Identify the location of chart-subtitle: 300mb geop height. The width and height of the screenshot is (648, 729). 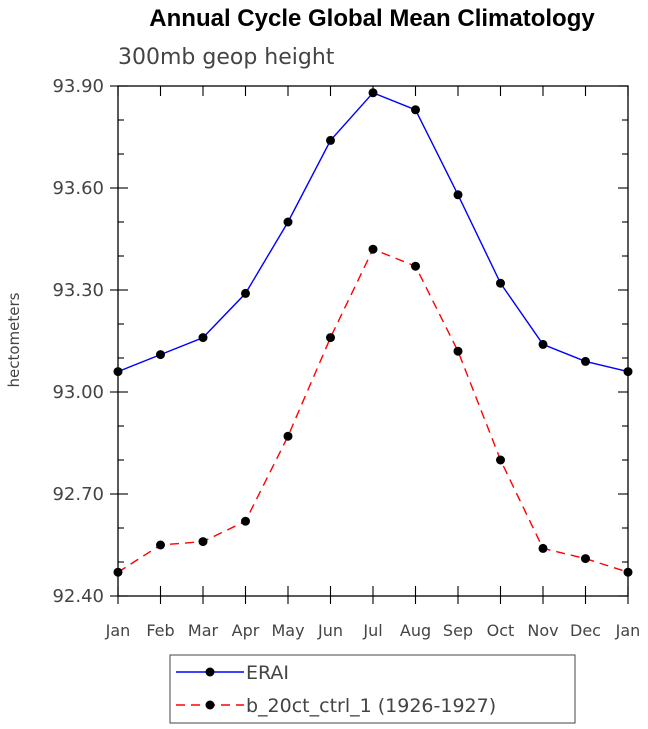
(226, 57).